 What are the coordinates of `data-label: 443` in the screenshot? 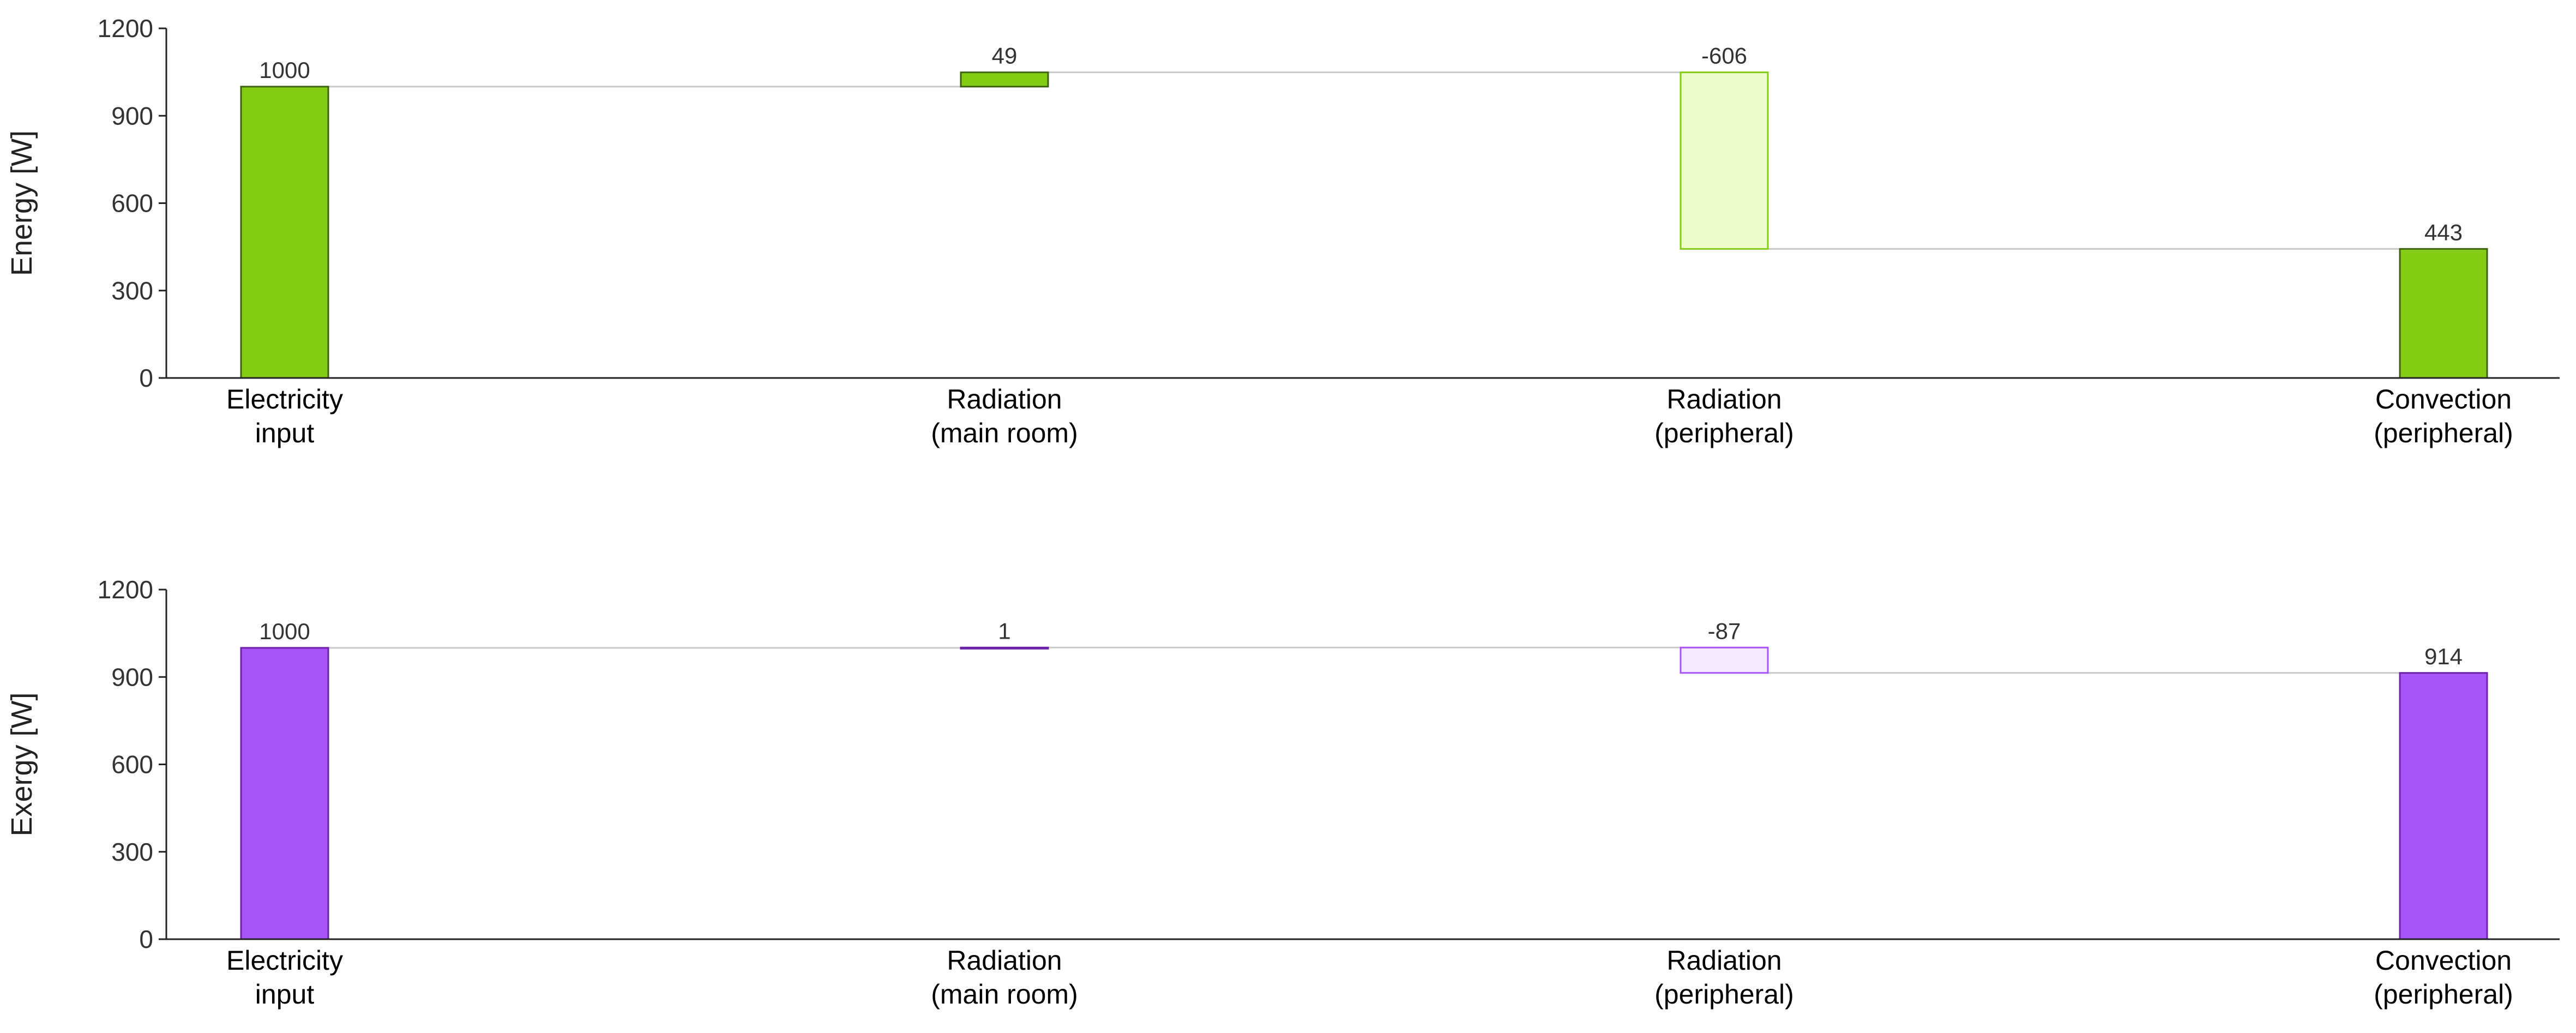 It's located at (2443, 232).